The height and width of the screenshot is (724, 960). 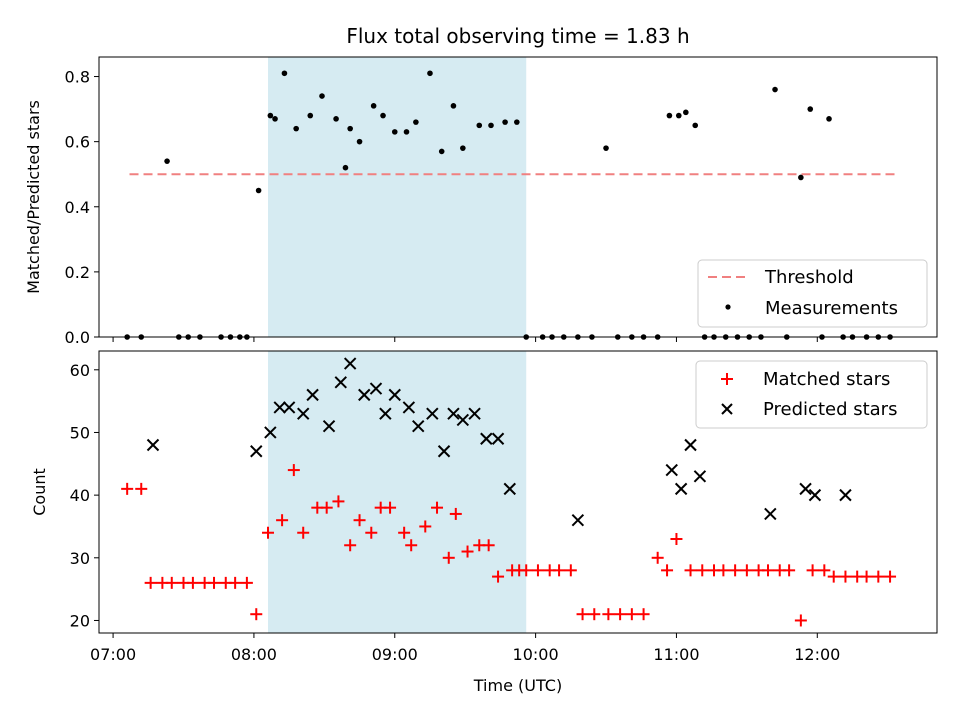 I want to click on legend-matched-label: Matched stars, so click(x=826, y=379).